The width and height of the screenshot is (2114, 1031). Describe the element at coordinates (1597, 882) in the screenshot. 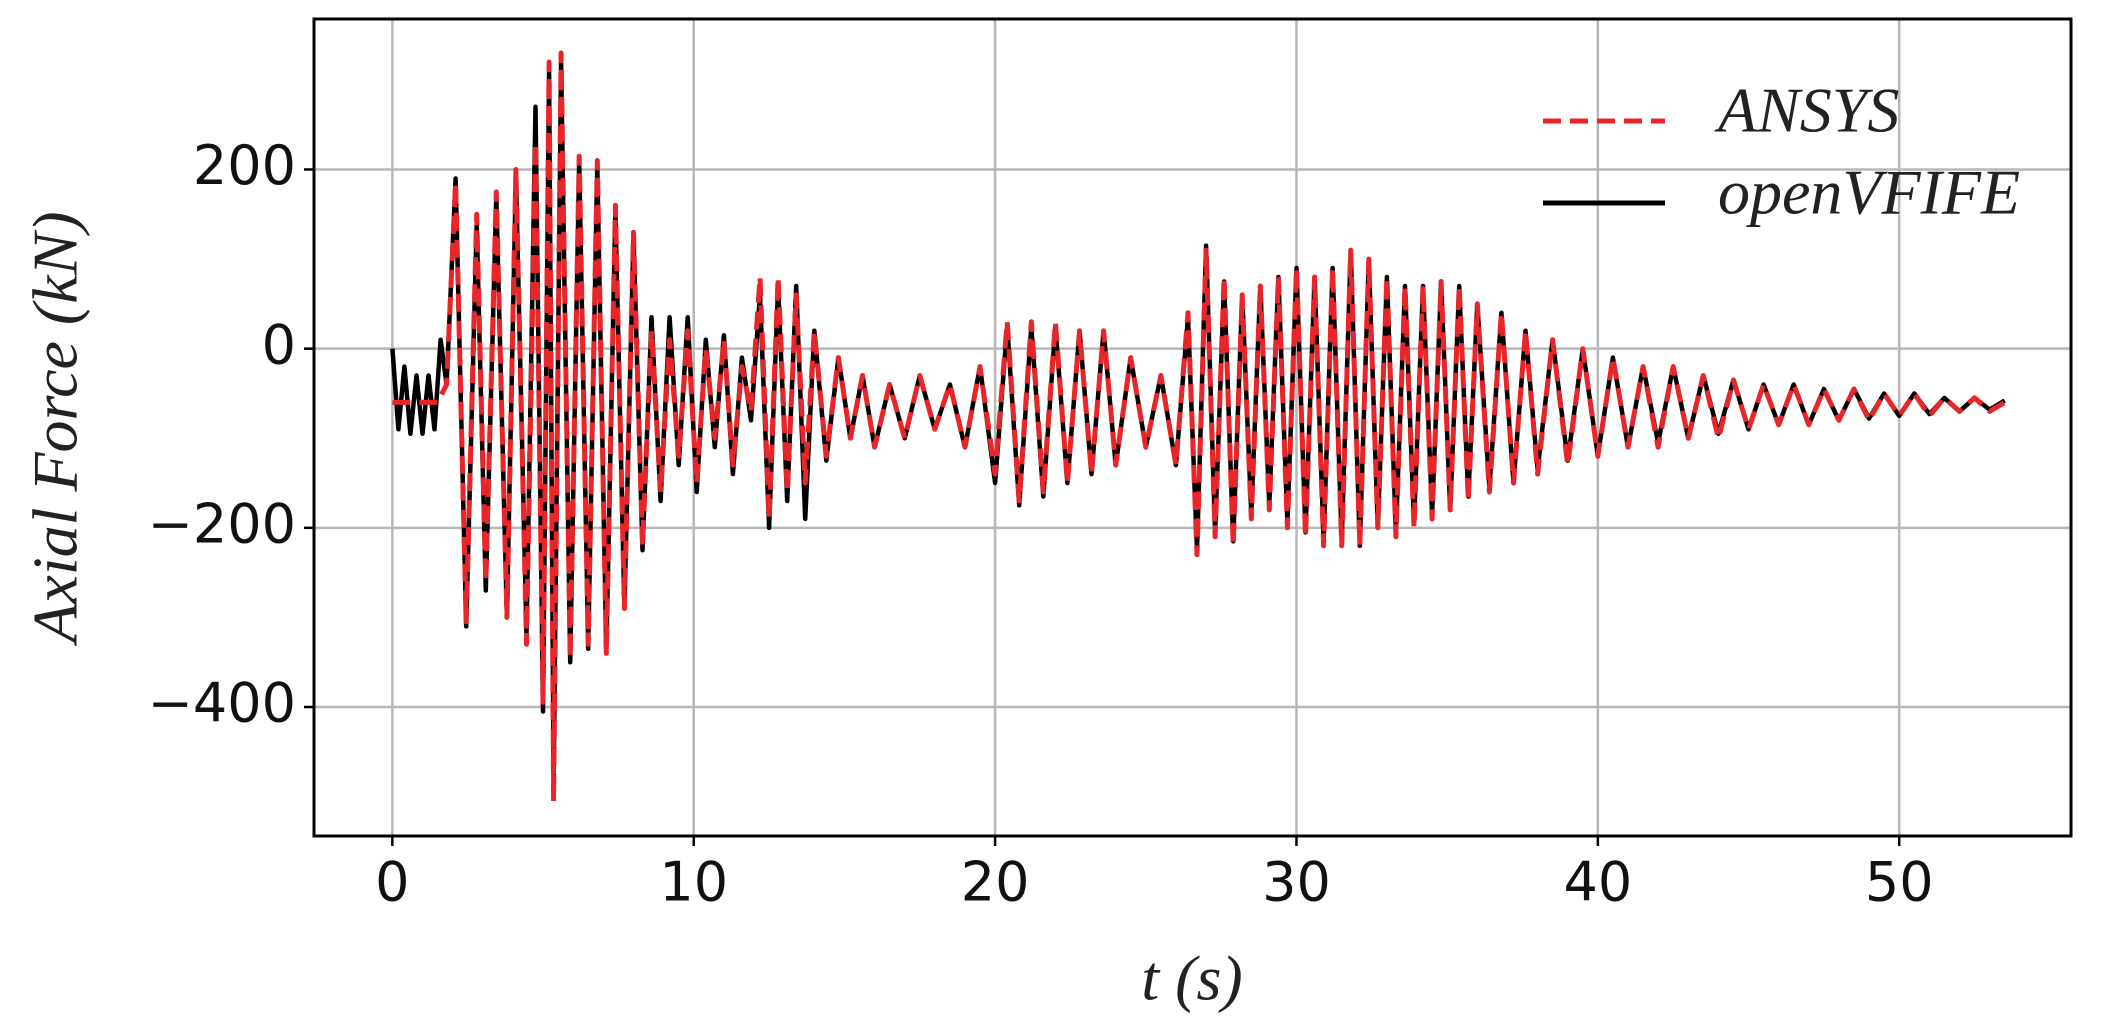

I see `x-tick-label: 40` at that location.